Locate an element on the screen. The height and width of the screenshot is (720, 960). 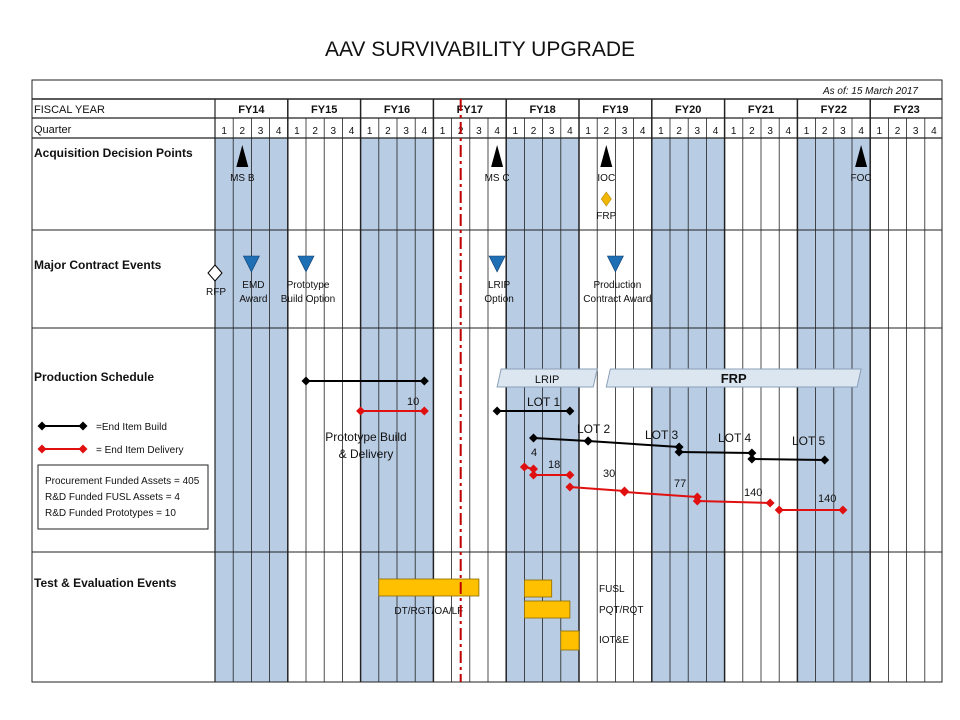
test-event-label: FUSL is located at coordinates (612, 589).